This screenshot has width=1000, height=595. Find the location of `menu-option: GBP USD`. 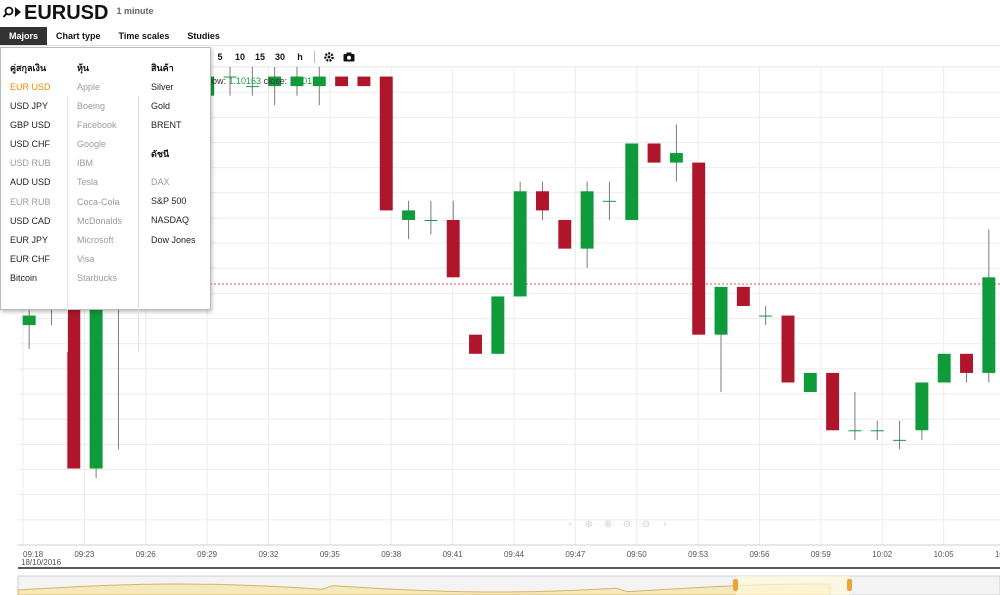

menu-option: GBP USD is located at coordinates (30, 125).